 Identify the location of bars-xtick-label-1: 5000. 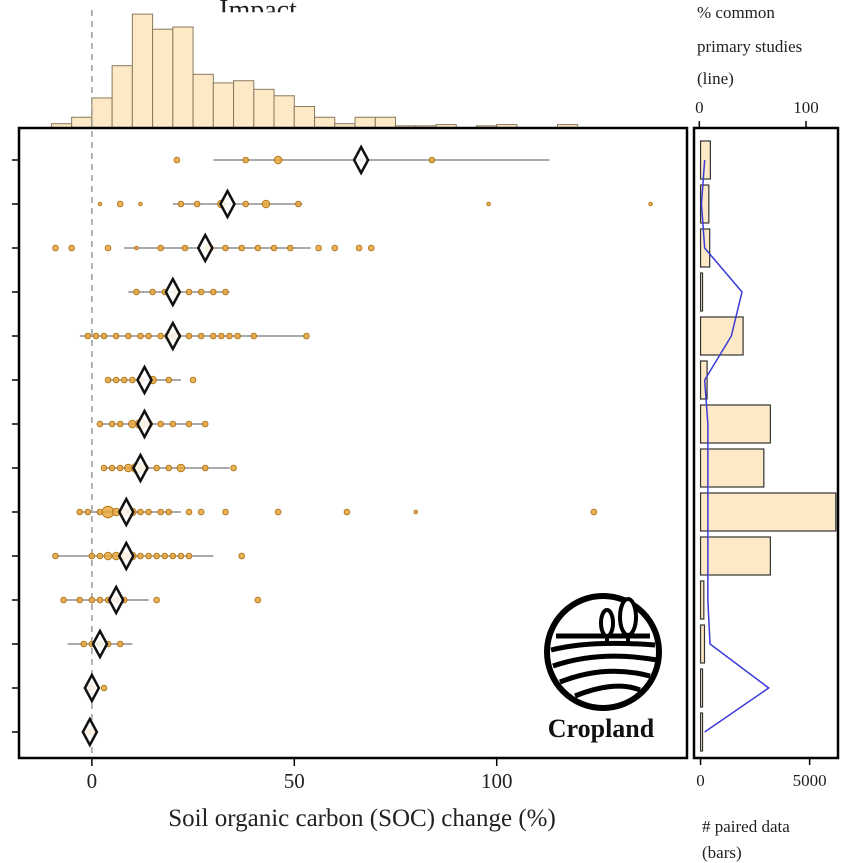
(810, 780).